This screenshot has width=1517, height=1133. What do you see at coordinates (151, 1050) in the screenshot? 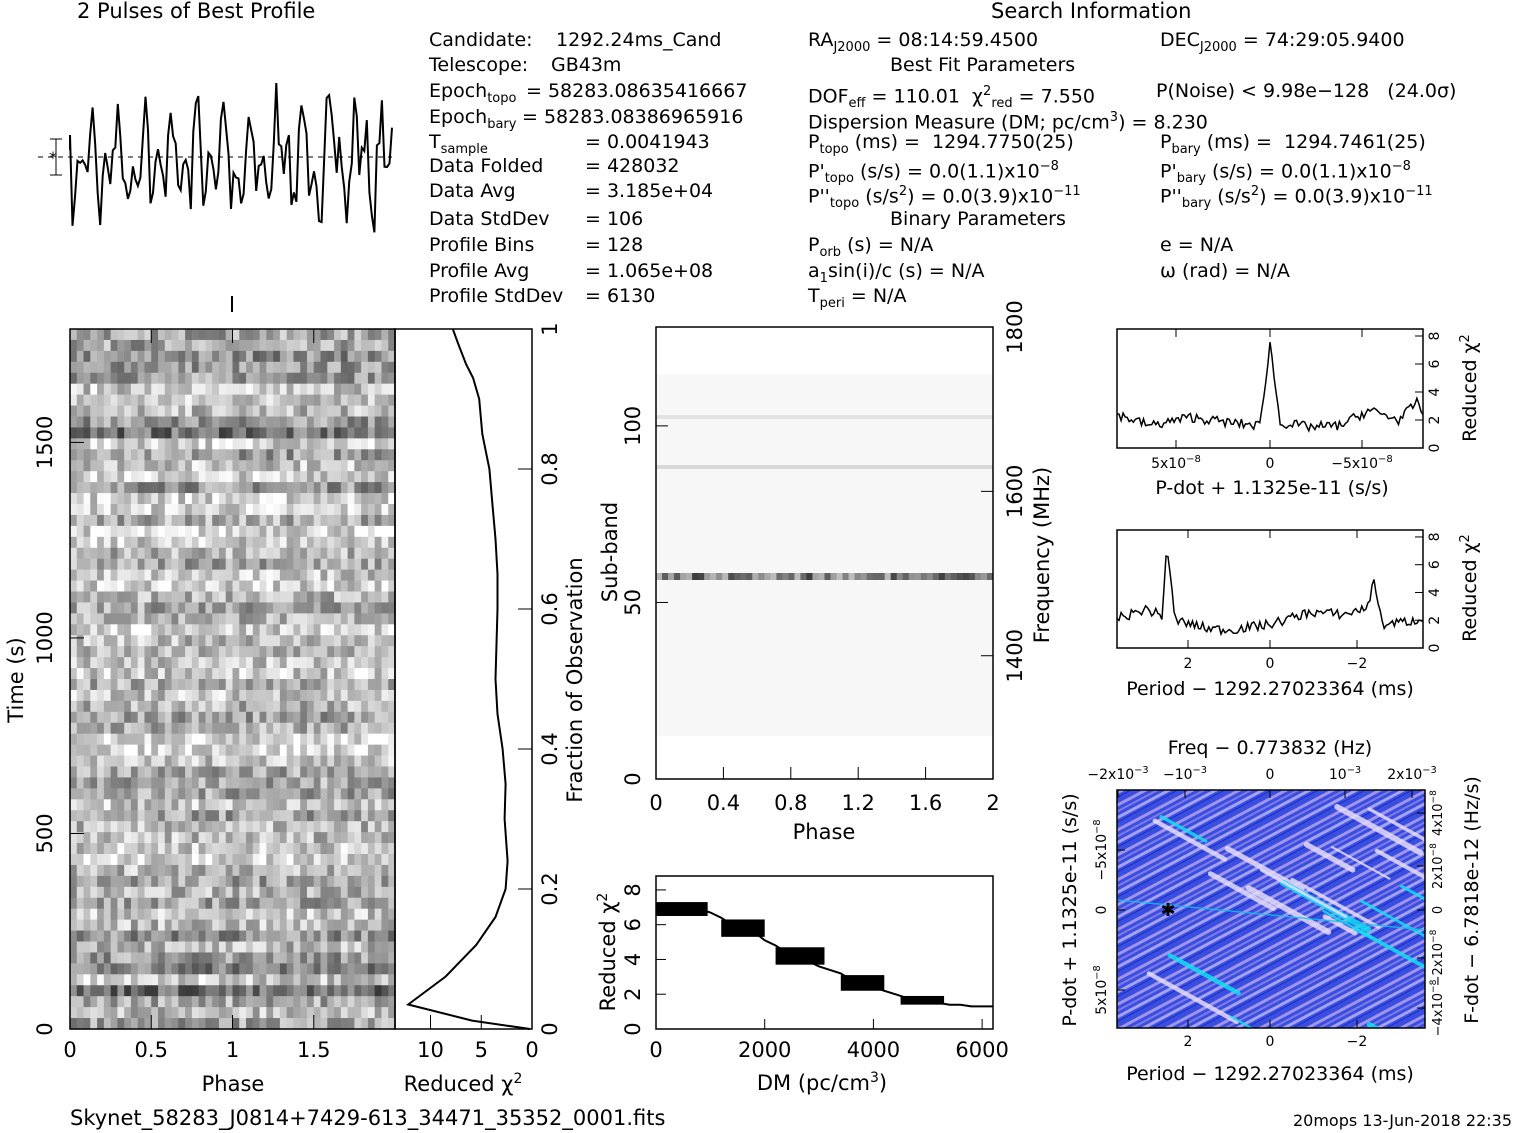
I see `time-phase-xtick-label: 0.5` at bounding box center [151, 1050].